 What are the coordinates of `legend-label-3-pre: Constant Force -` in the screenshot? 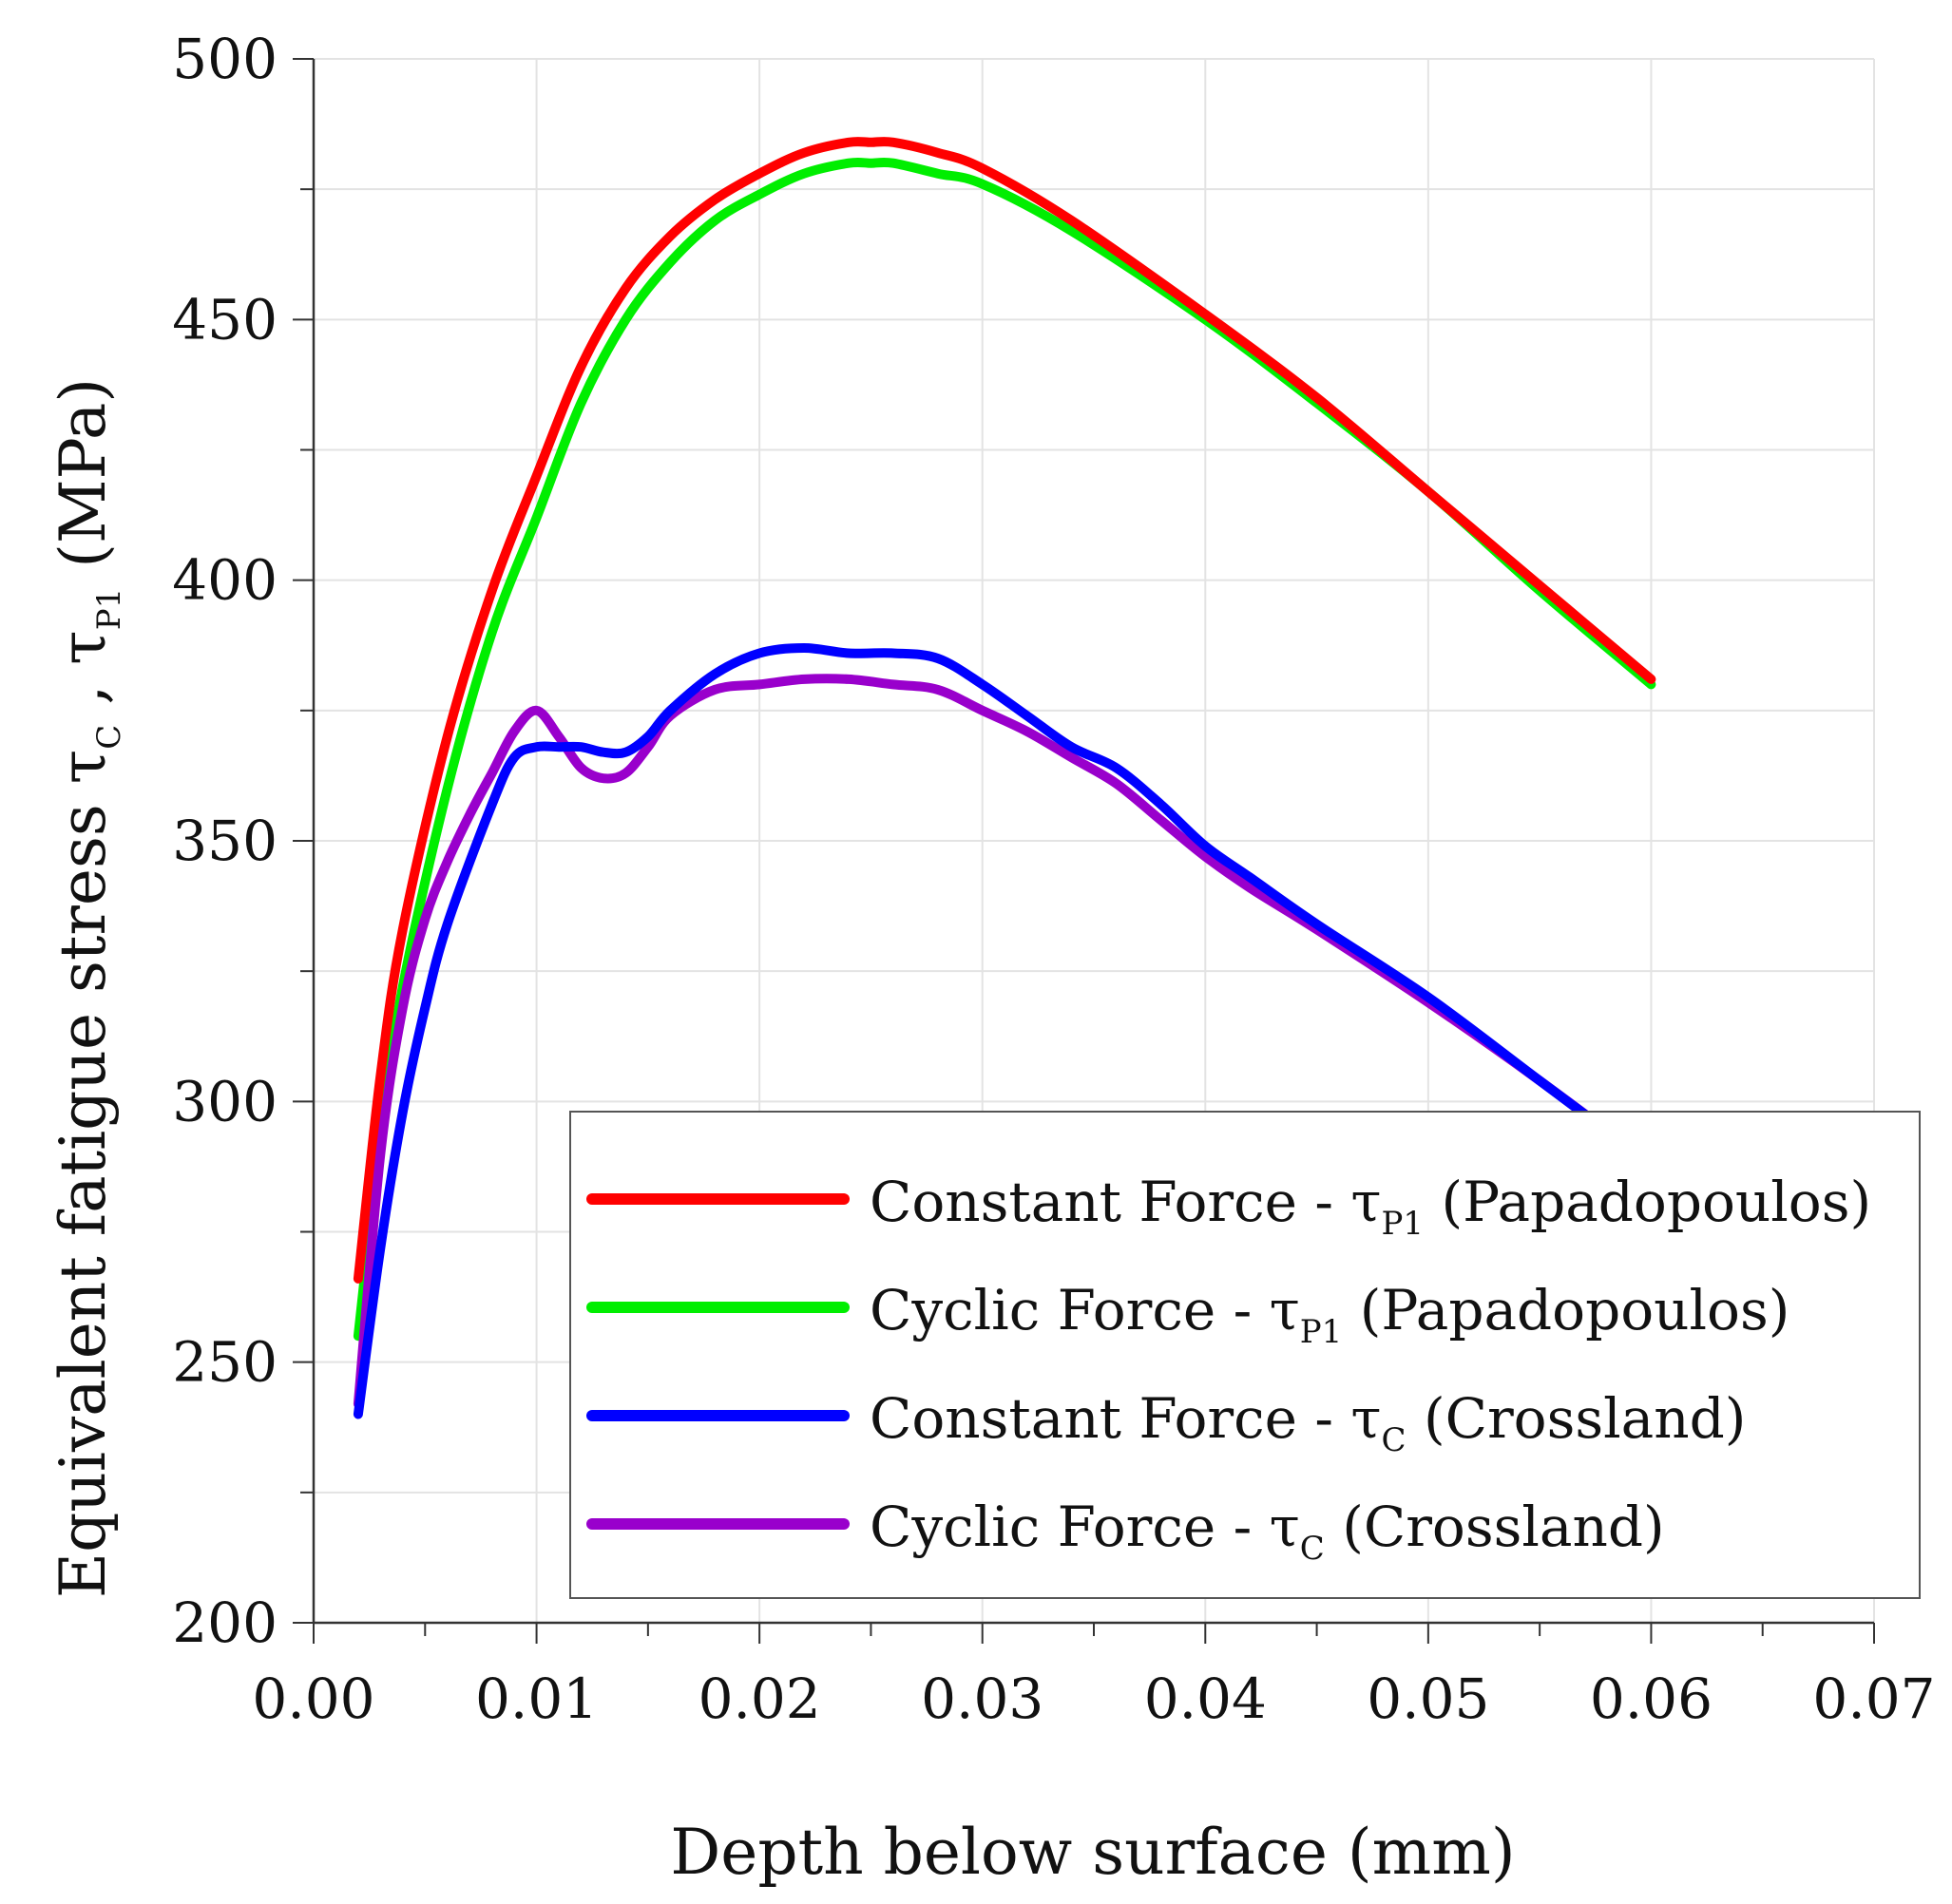 It's located at (1110, 1419).